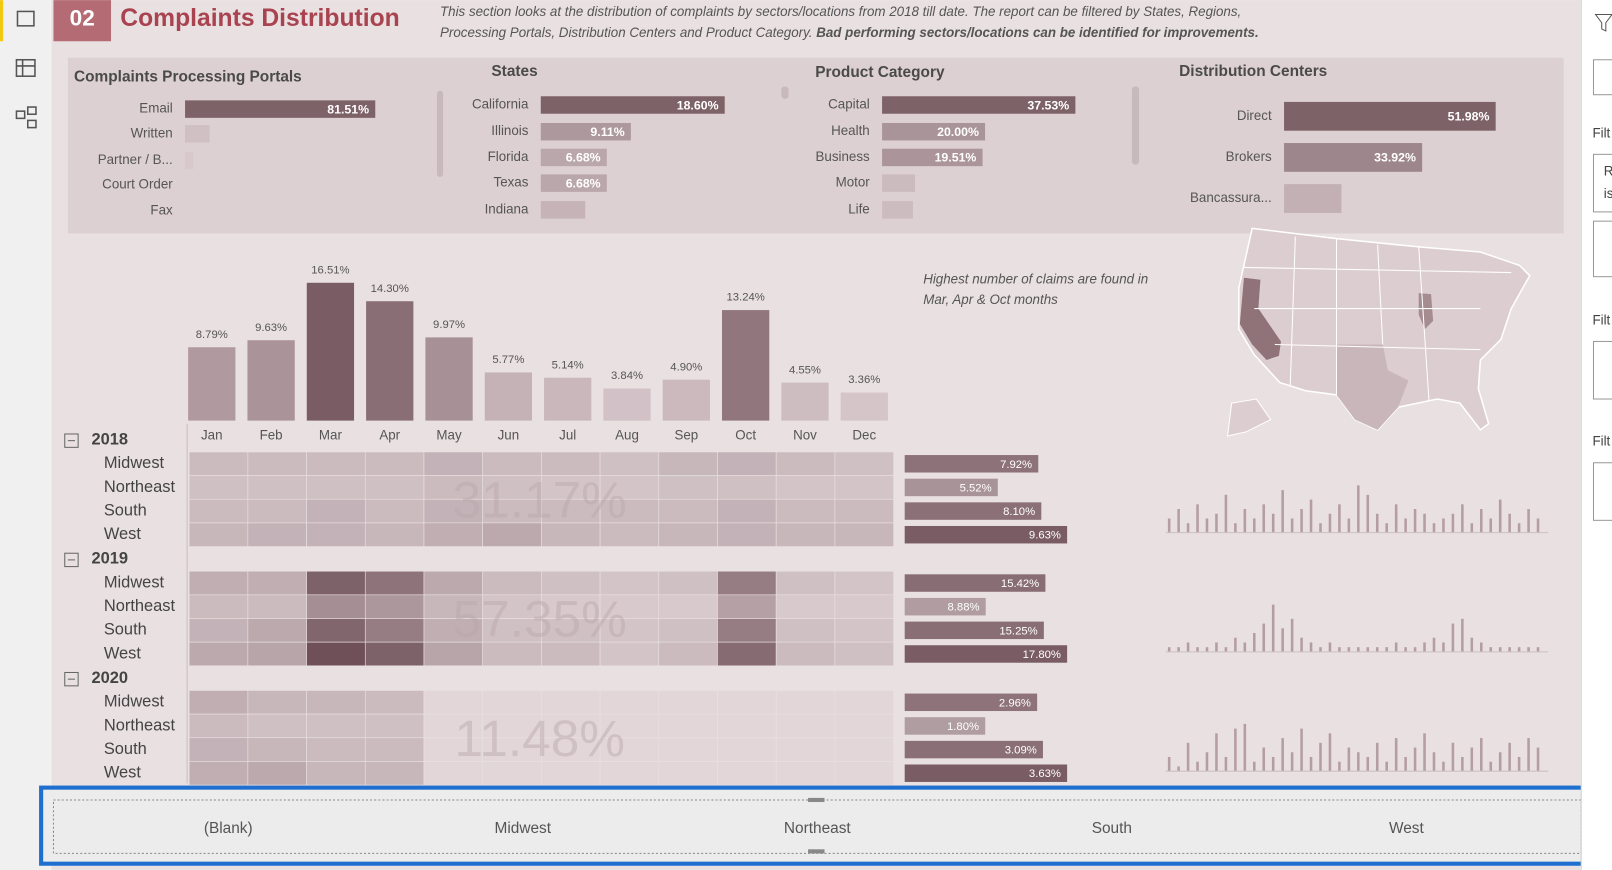  Describe the element at coordinates (348, 109) in the screenshot. I see `bar-label: 81.51%` at that location.